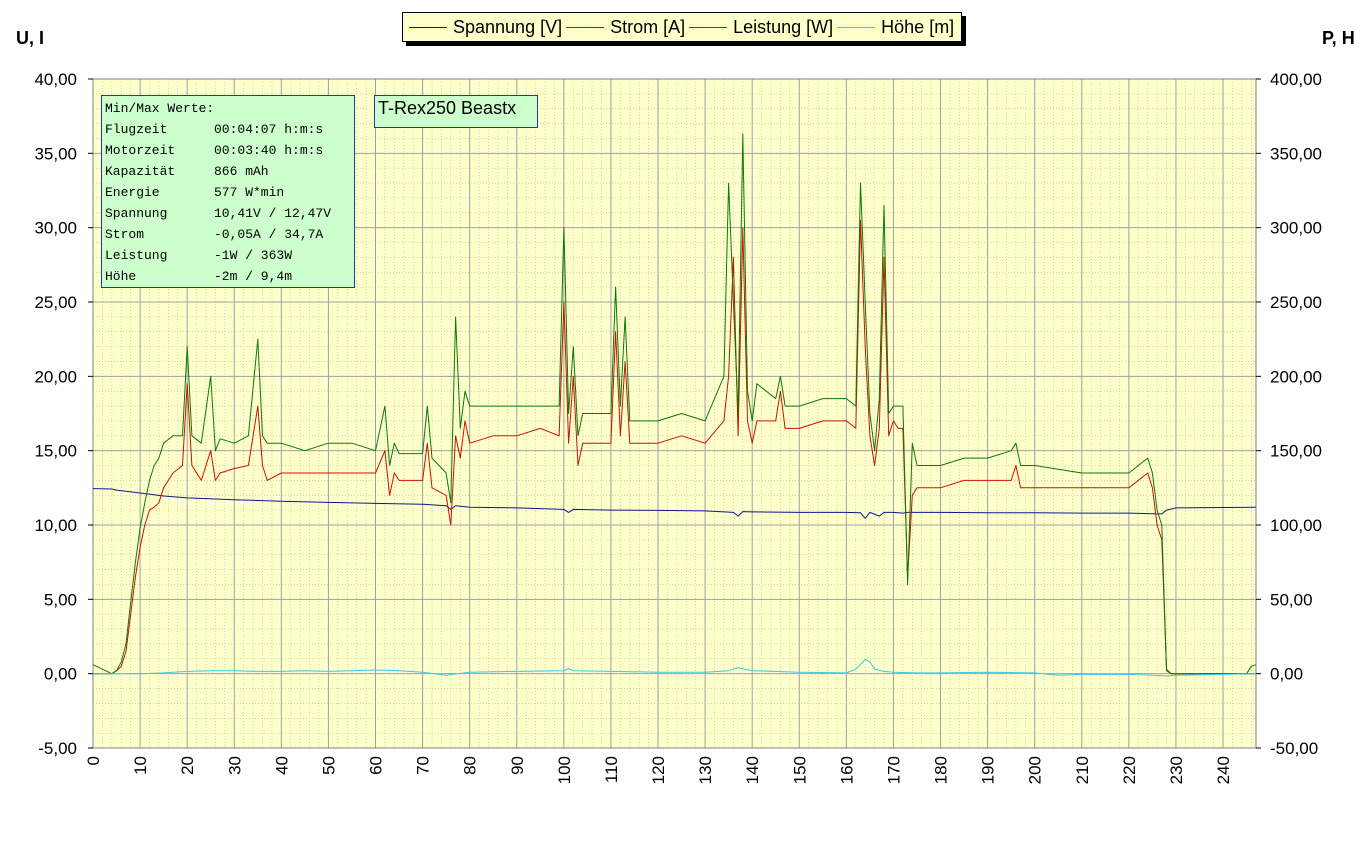  Describe the element at coordinates (136, 129) in the screenshot. I see `info-key: Flugzeit` at that location.